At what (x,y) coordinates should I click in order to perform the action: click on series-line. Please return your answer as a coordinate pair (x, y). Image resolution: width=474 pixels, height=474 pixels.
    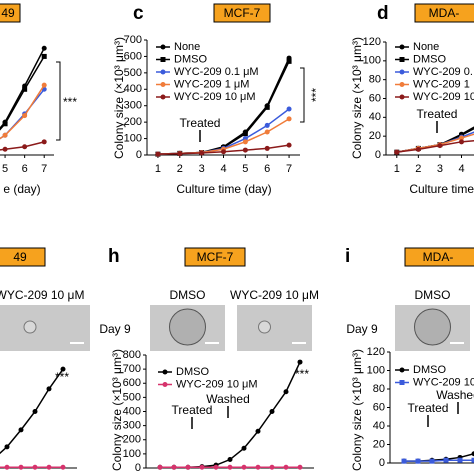
    Looking at the image, I should click on (439, 460).